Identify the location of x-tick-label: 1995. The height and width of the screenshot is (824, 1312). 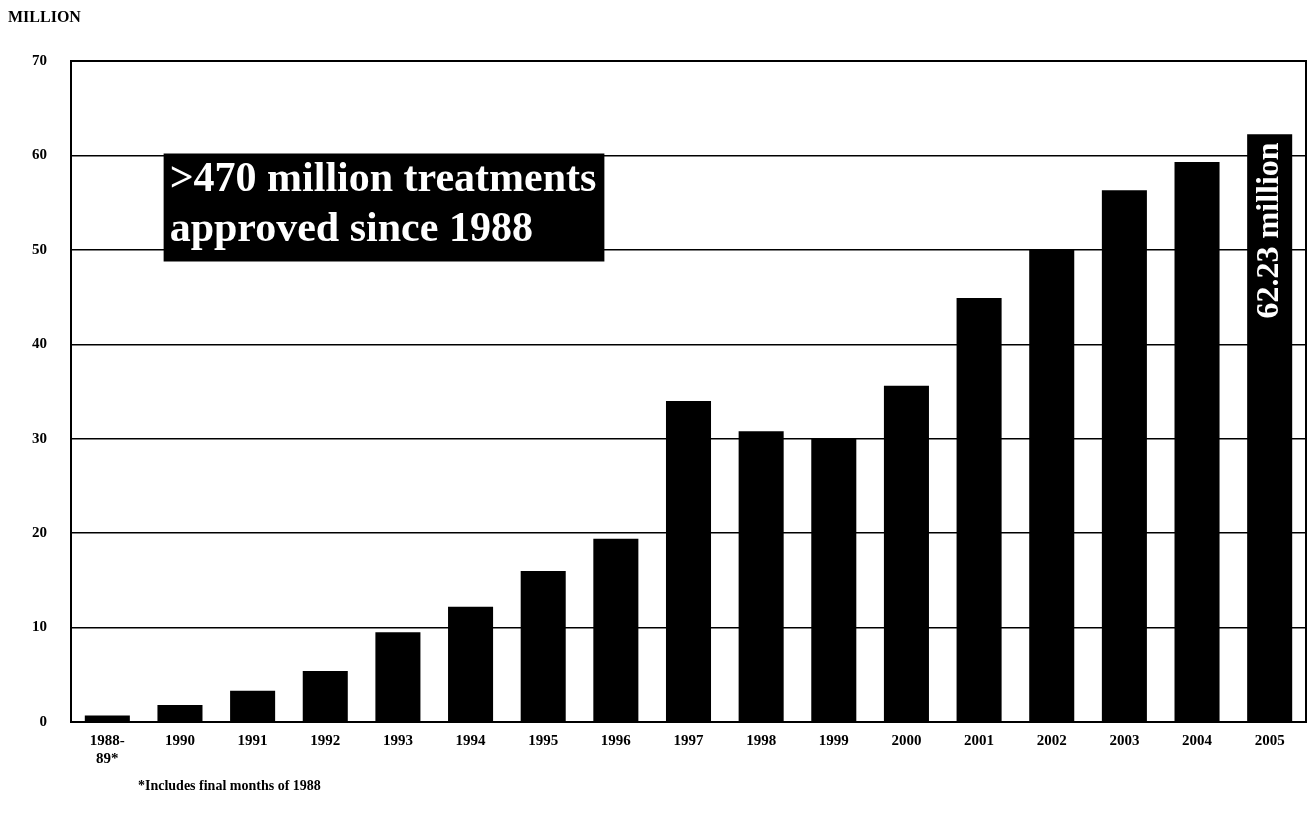
(543, 739).